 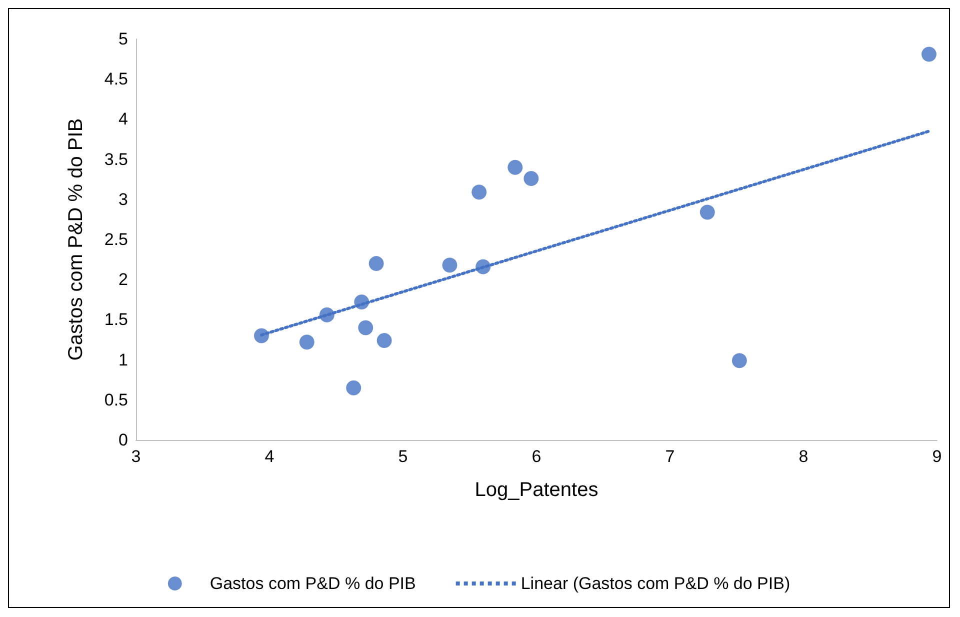 I want to click on y-tick-label: 0, so click(x=123, y=440).